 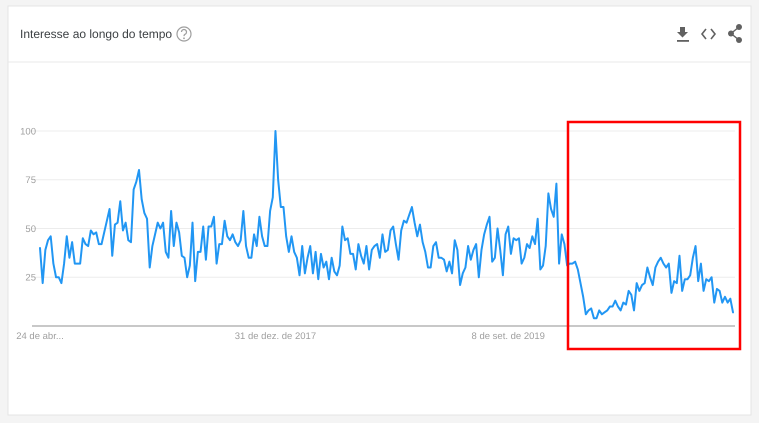 What do you see at coordinates (96, 34) in the screenshot?
I see `chart-title: Interesse ao longo do tempo` at bounding box center [96, 34].